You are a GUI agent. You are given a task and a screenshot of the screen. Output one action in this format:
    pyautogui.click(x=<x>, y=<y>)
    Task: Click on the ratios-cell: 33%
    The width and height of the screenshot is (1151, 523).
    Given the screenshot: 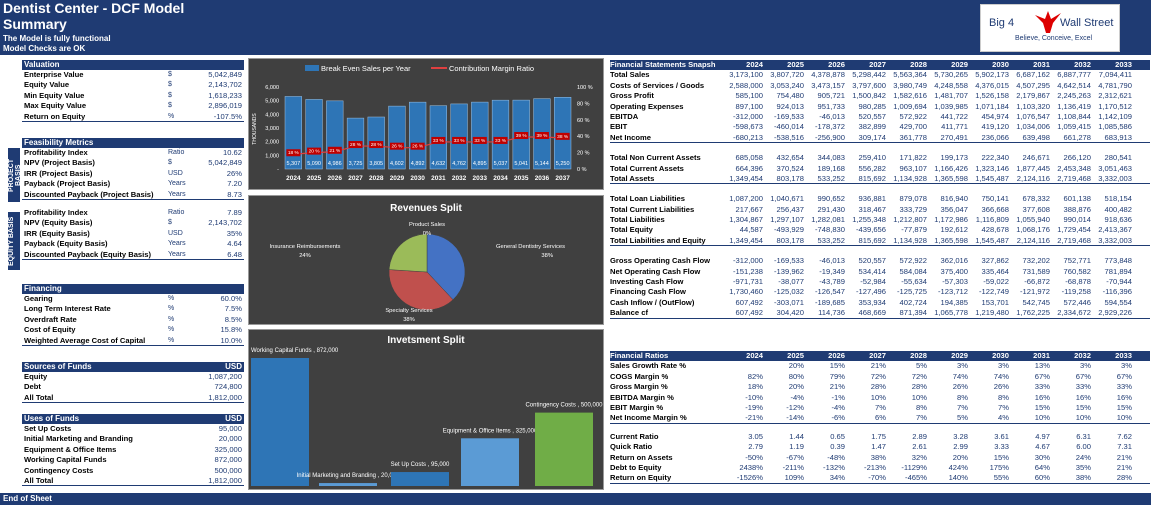 What is the action you would take?
    pyautogui.click(x=1083, y=387)
    